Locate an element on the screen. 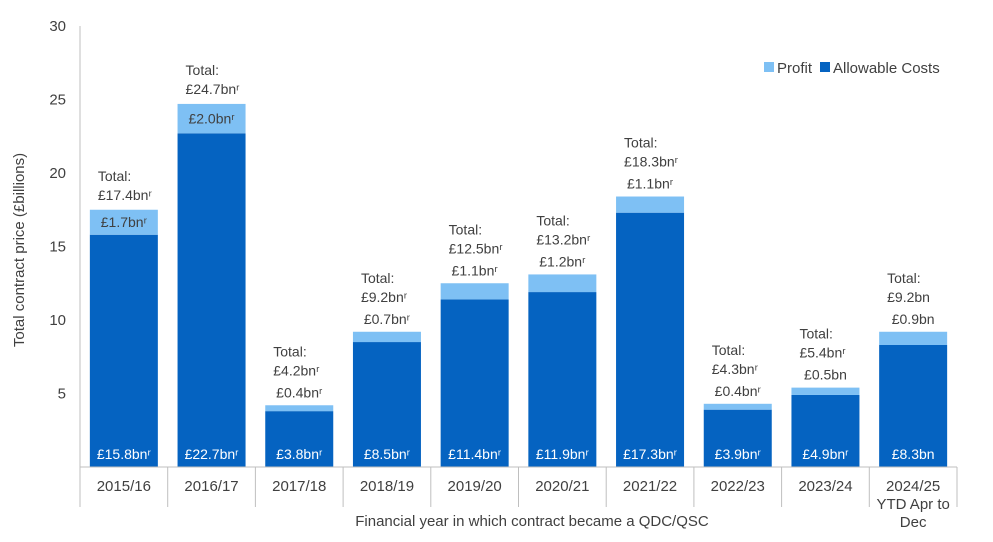  profit-data-label: £0.7bnʳ is located at coordinates (387, 319).